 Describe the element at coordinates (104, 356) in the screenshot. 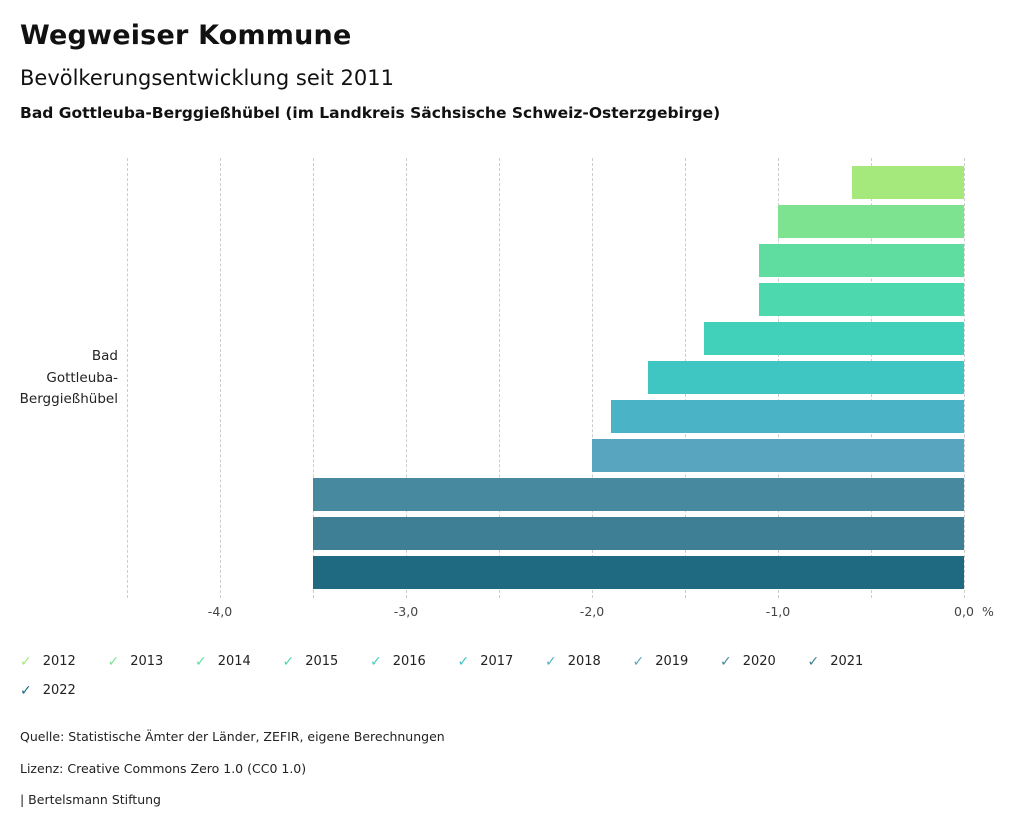

I see `y-axis-label-line-1: Bad` at that location.